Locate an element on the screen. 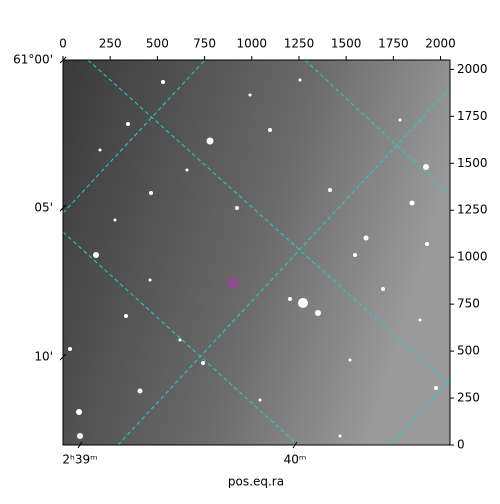 The height and width of the screenshot is (504, 500). x-tick-label: 750 is located at coordinates (204, 44).